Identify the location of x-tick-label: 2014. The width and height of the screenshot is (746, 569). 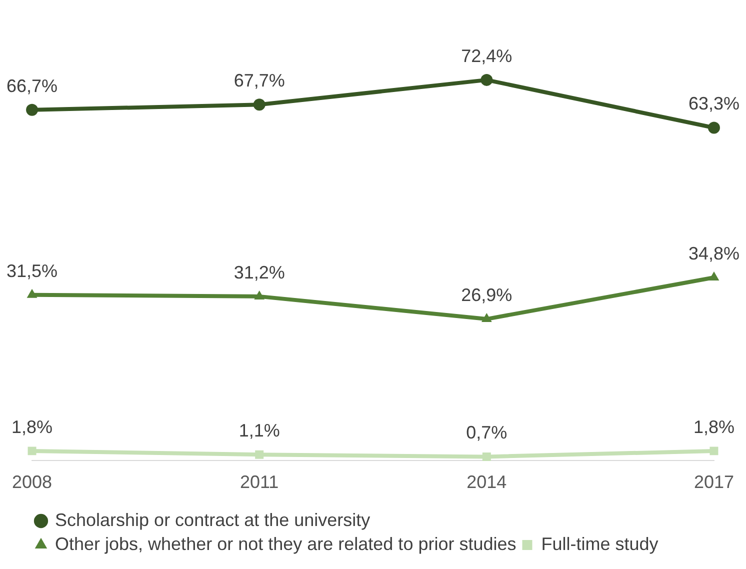
(486, 482).